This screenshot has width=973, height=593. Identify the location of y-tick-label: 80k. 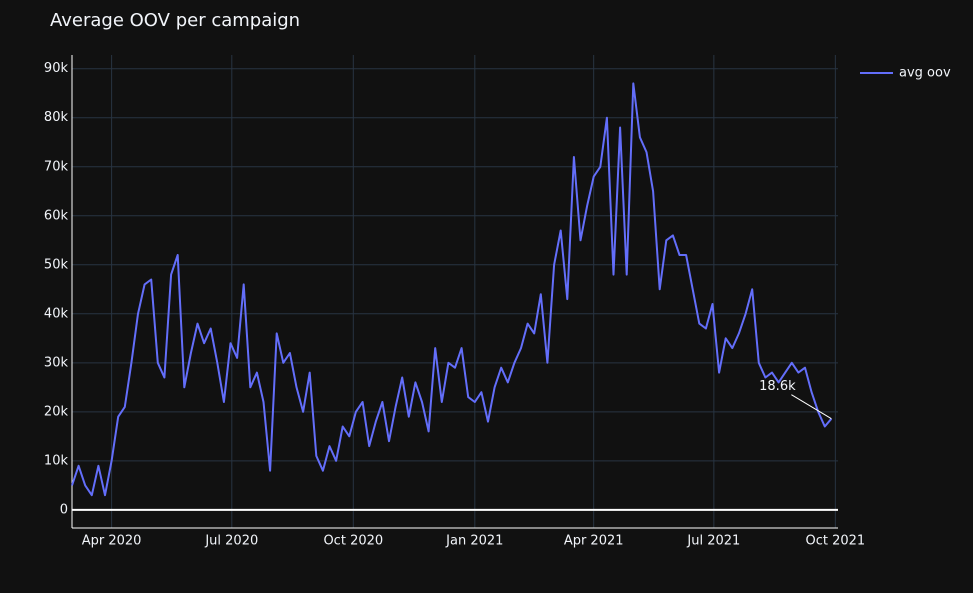
(56, 117).